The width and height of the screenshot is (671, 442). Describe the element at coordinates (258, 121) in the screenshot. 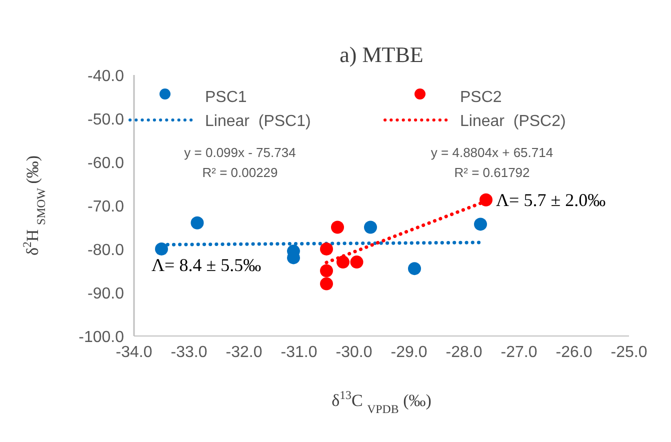

I see `legend-label: Linear (PSC1)` at that location.